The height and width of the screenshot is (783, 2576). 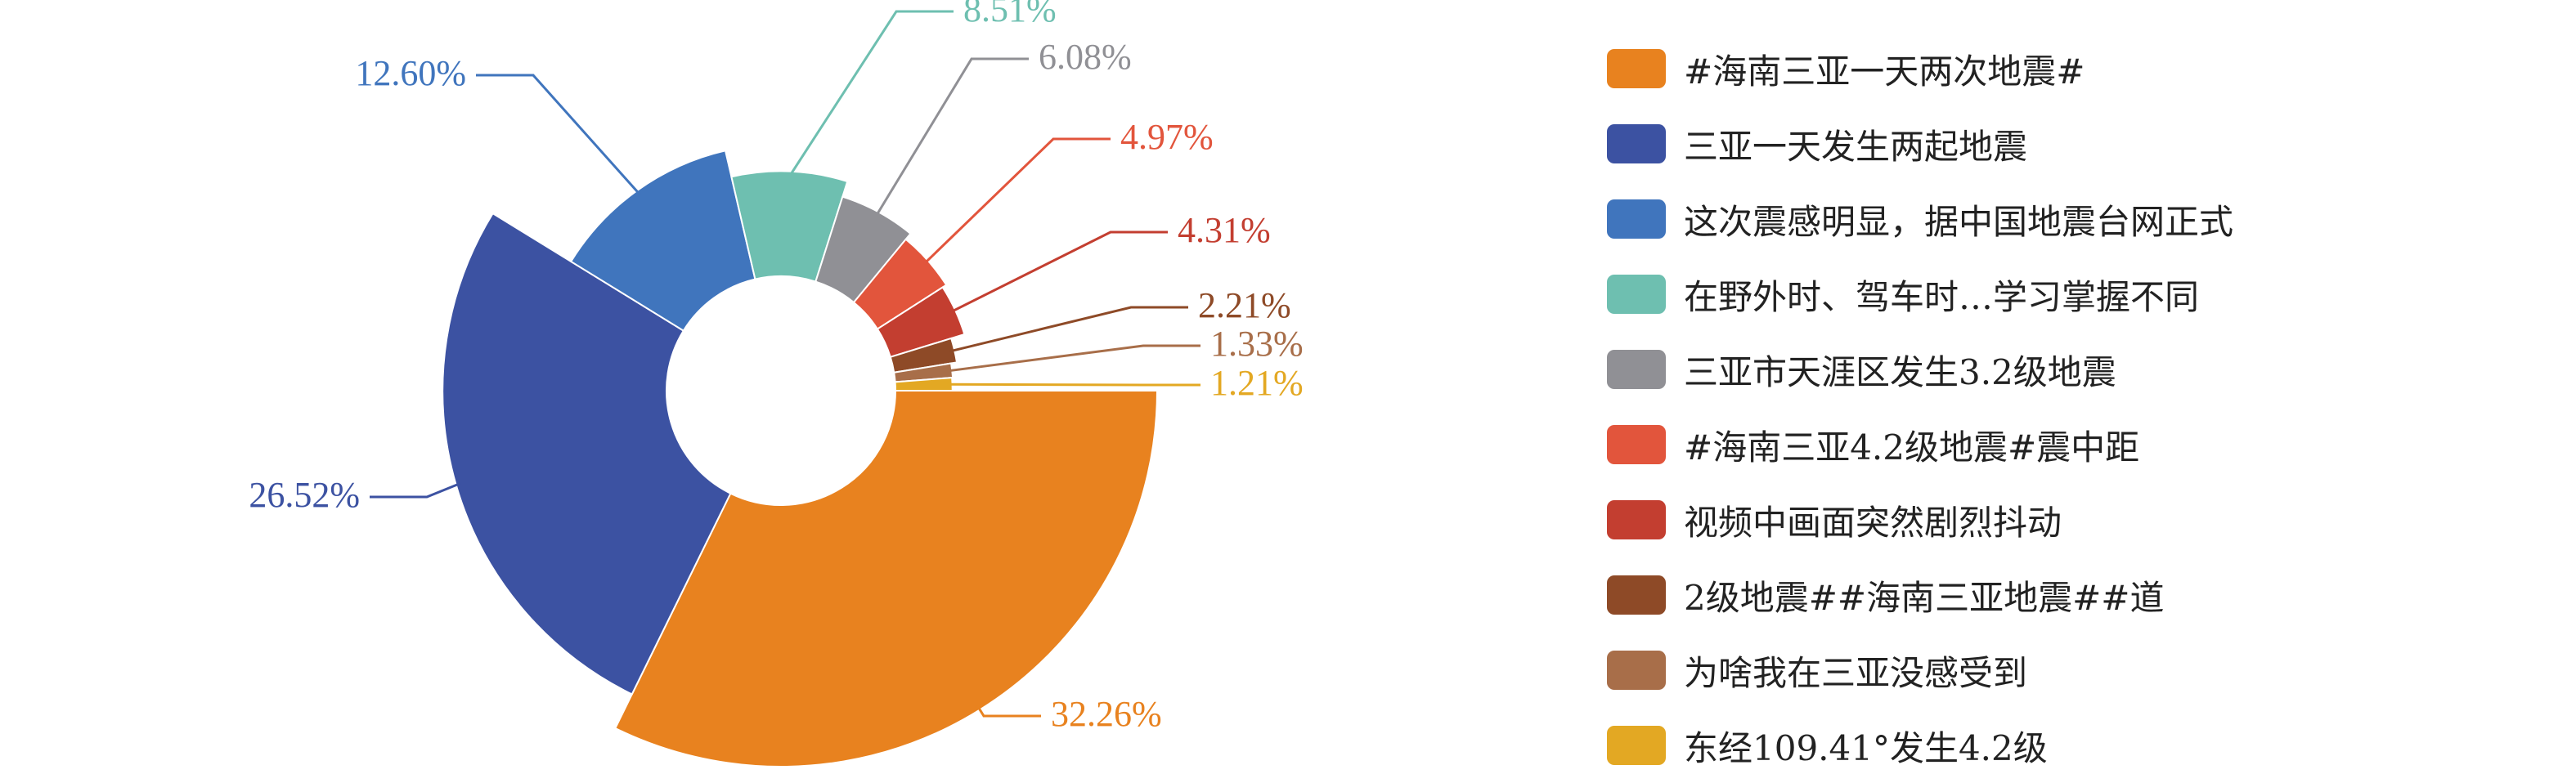 I want to click on legend-item: 三亚市天涯区发生3.2级地震, so click(x=2077, y=369).